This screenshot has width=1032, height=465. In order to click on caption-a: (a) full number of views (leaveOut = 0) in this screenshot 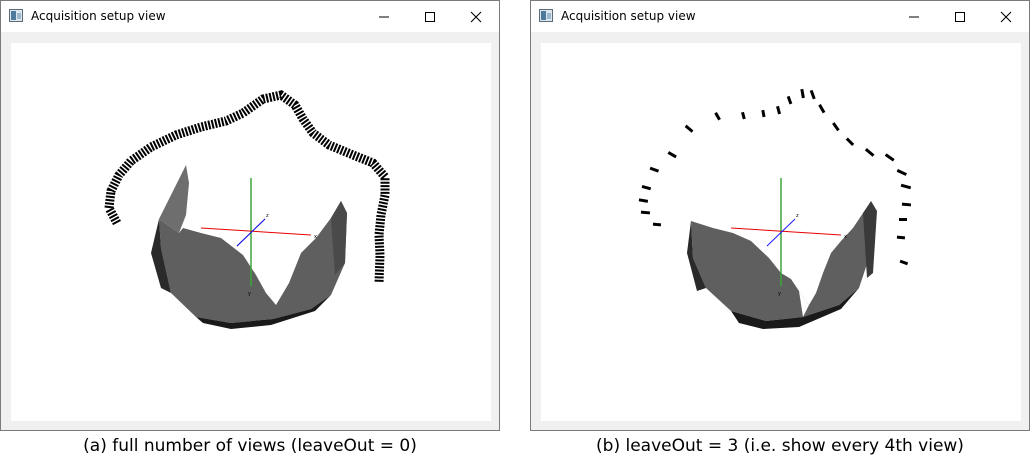, I will do `click(250, 446)`.